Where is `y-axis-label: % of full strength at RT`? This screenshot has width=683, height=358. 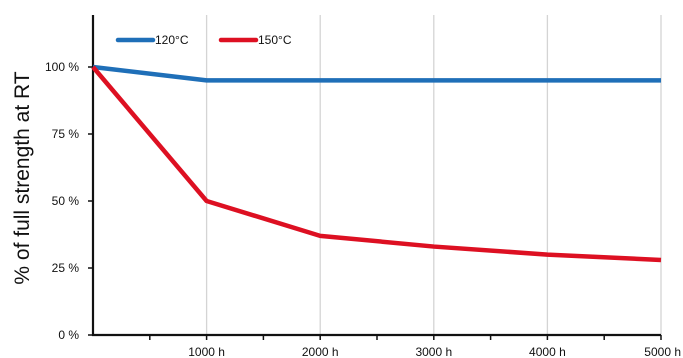 y-axis-label: % of full strength at RT is located at coordinates (22, 177).